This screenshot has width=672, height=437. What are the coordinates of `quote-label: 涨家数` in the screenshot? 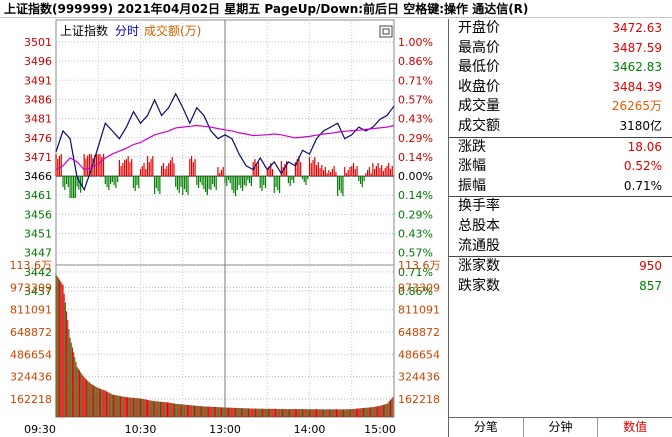 It's located at (479, 266).